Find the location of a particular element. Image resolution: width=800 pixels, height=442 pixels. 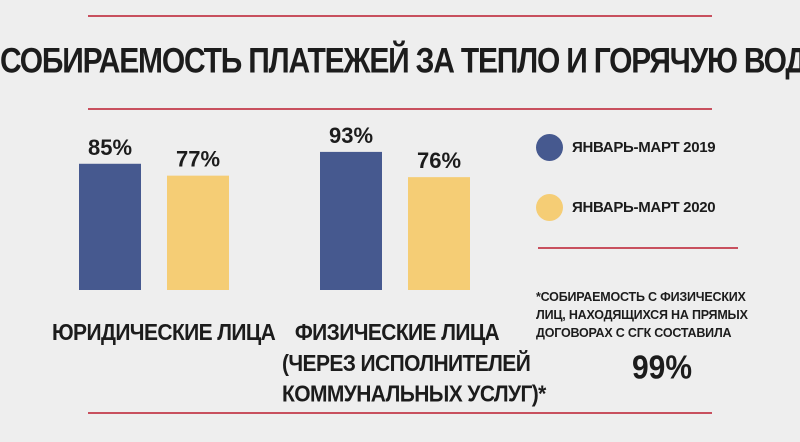

footnote-line: *СОБИРАЕМОСТЬ С ФИЗИЧЕСКИХ is located at coordinates (656, 297).